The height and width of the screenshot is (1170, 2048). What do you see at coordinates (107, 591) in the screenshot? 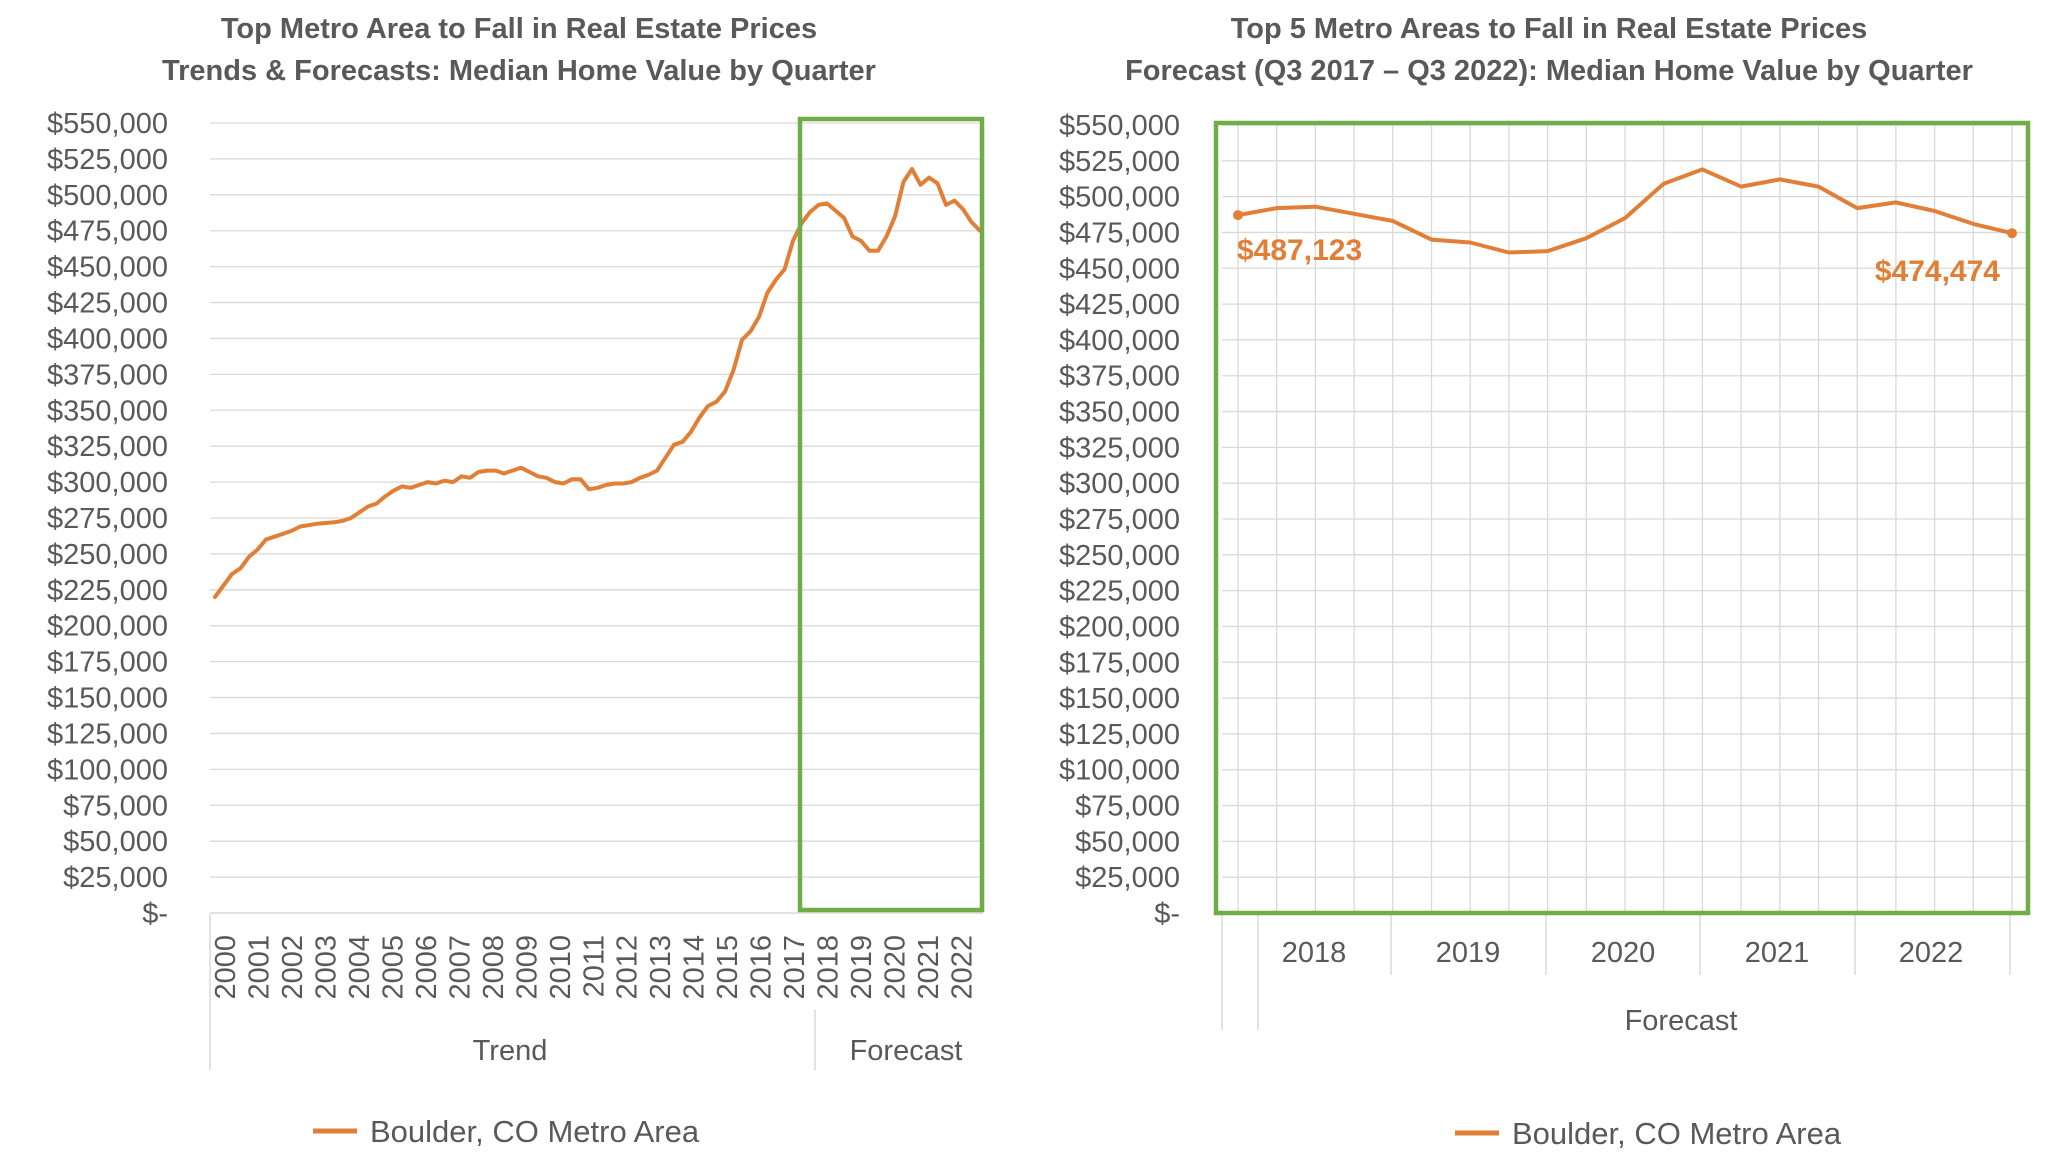
I see `left-y-tick-label: $225,000` at bounding box center [107, 591].